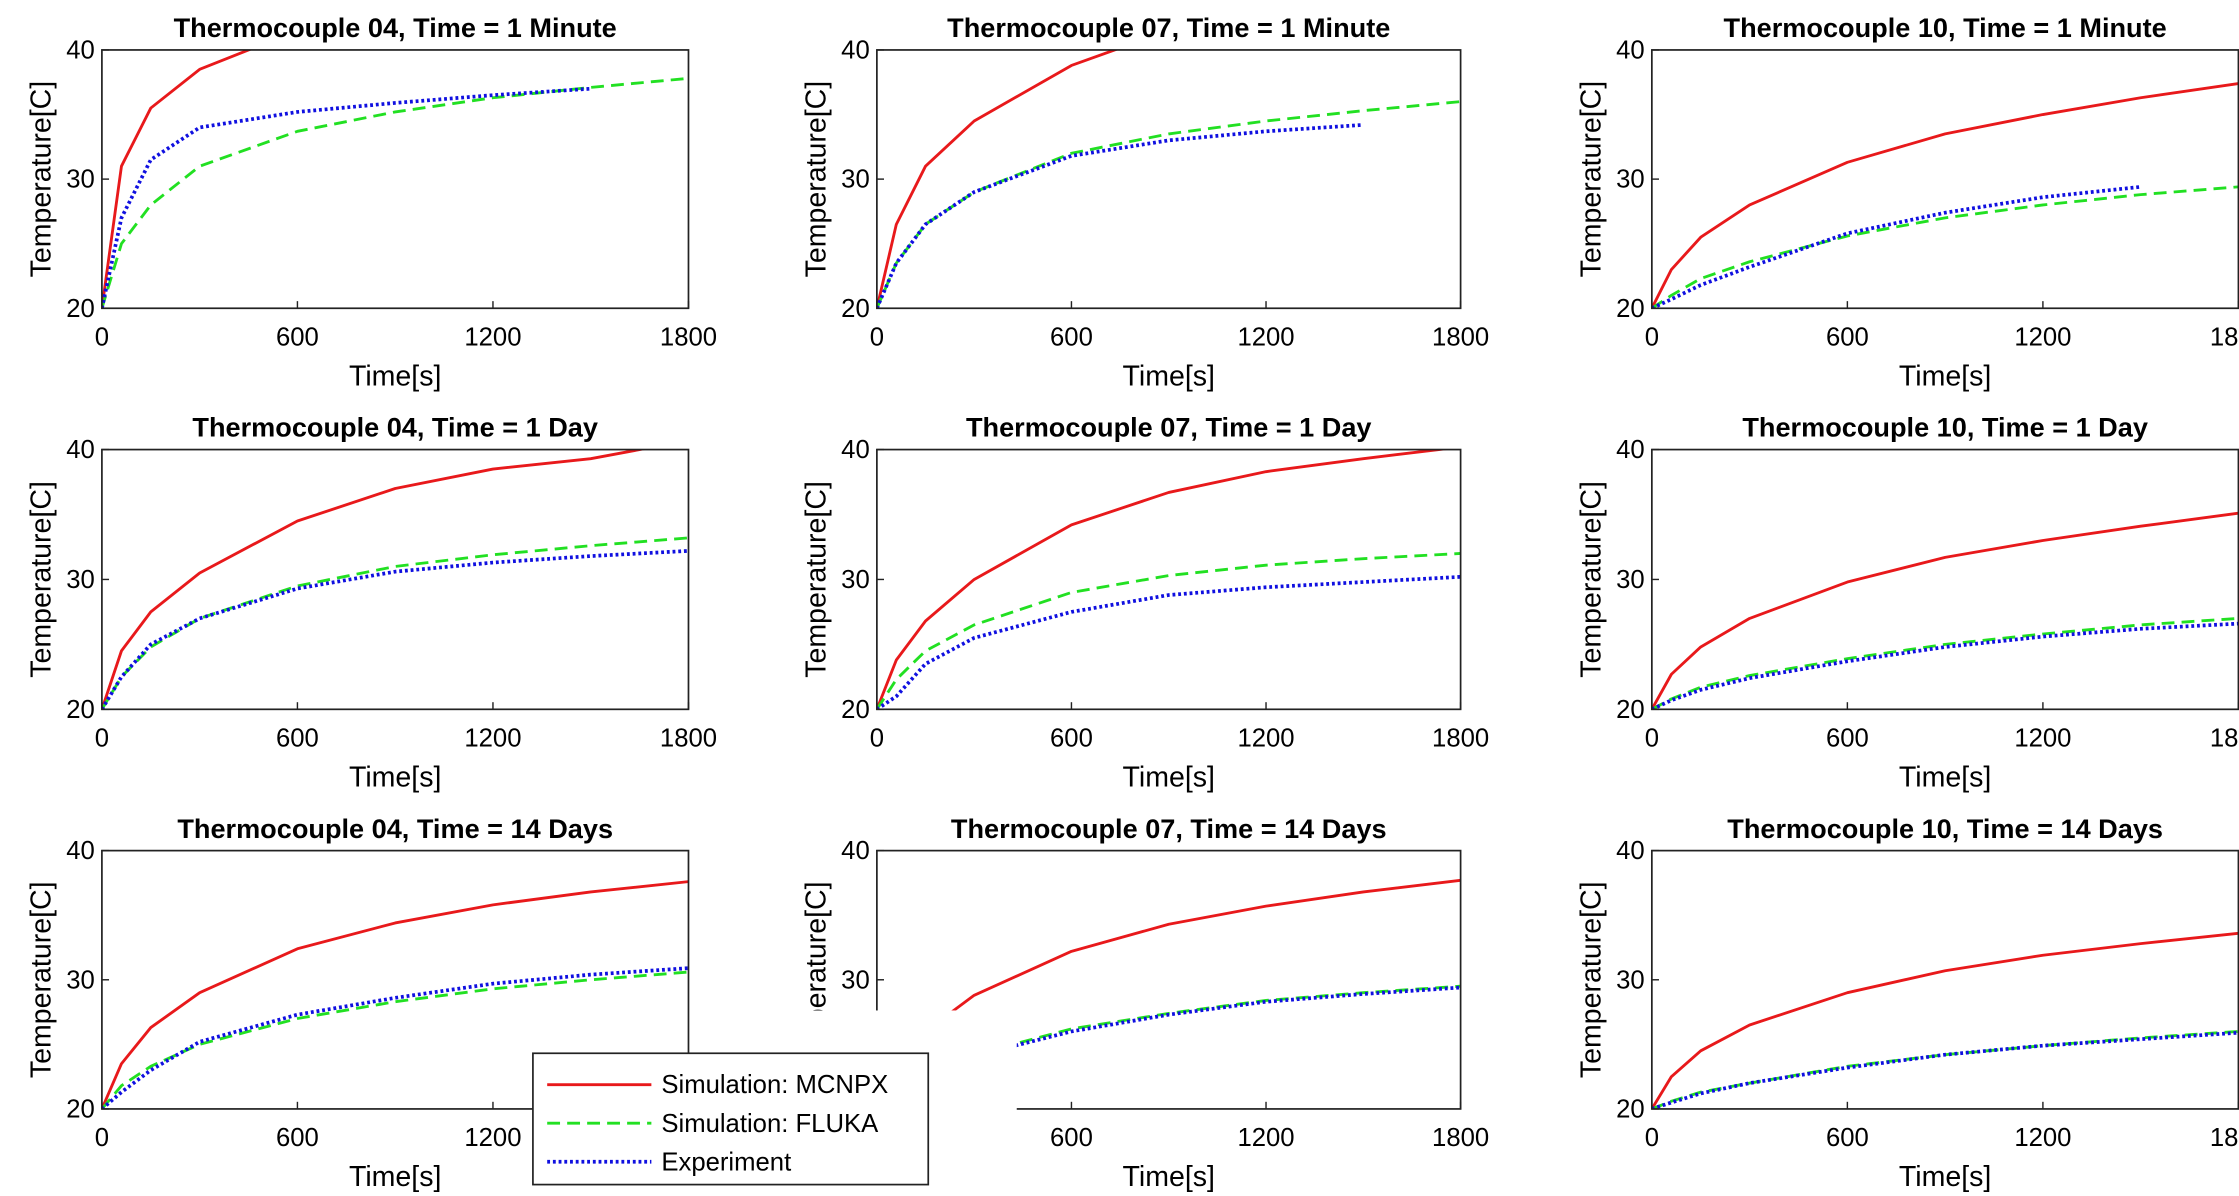 The image size is (2239, 1196). Describe the element at coordinates (1169, 828) in the screenshot. I see `chart-title: Thermocouple 07, Time = 14 Days` at that location.